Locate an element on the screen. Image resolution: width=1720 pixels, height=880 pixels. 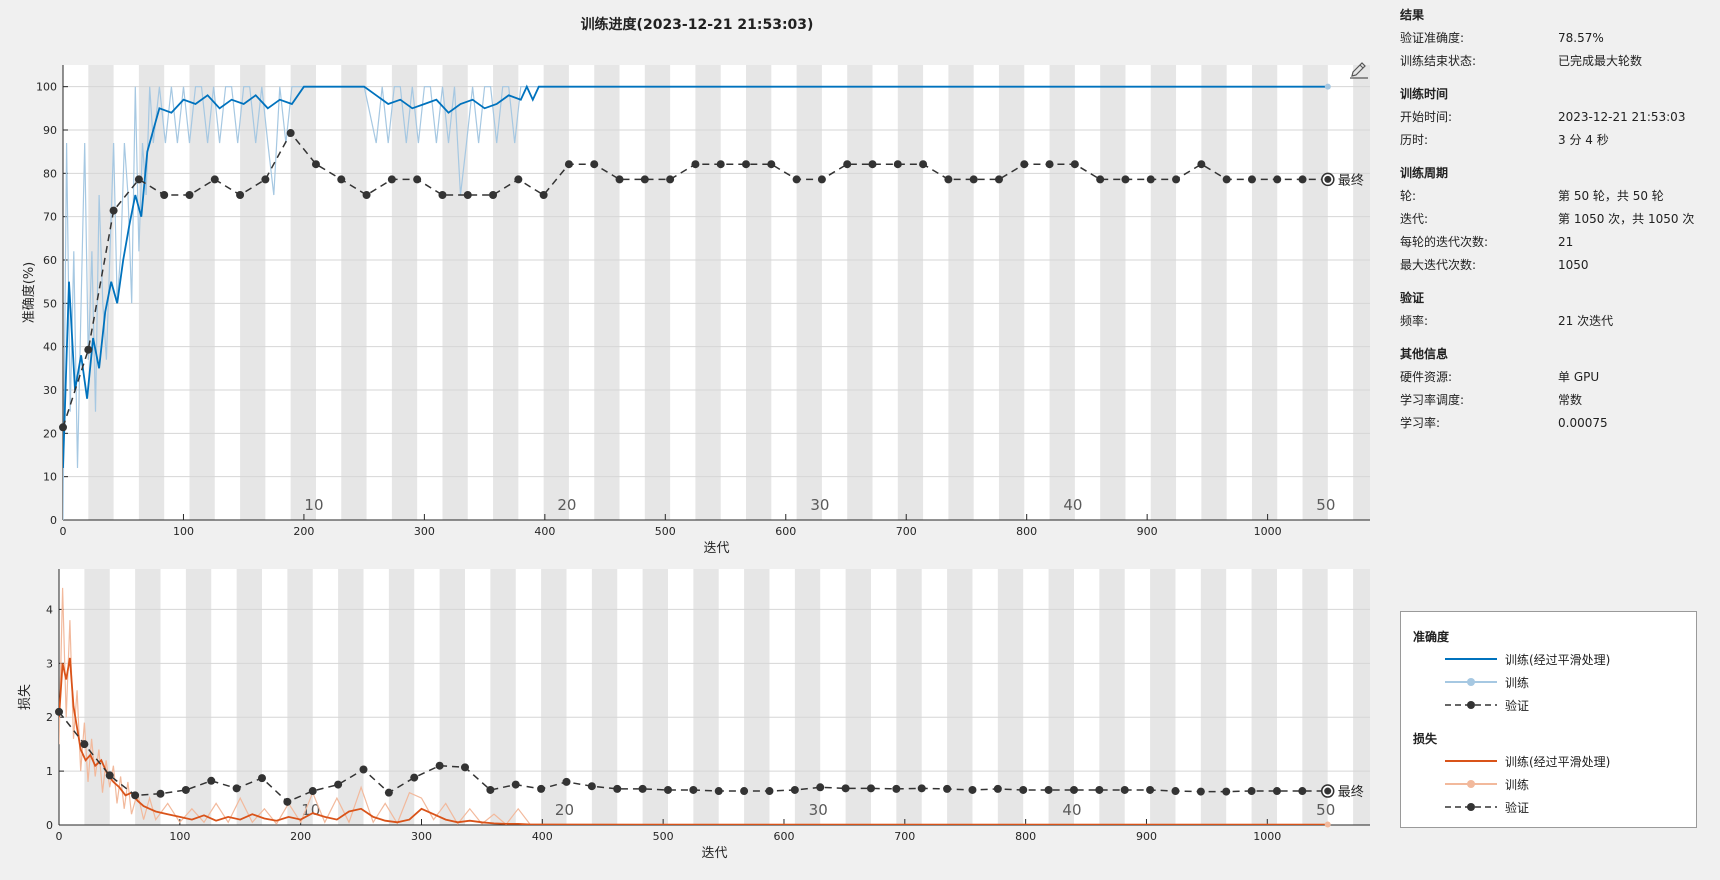
info-row: 迭代: 第 1050 次，共 1050 次 is located at coordinates (1555, 223).